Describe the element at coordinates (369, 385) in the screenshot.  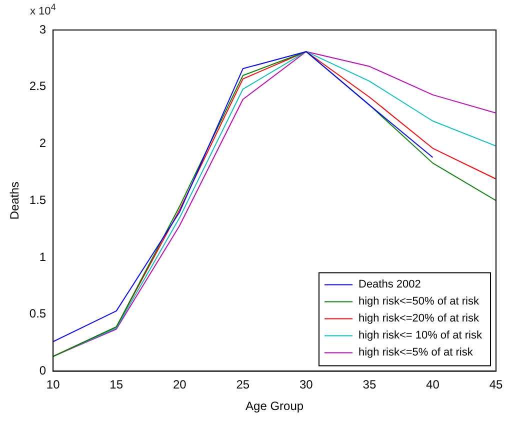
I see `x-tick-label: 35` at that location.